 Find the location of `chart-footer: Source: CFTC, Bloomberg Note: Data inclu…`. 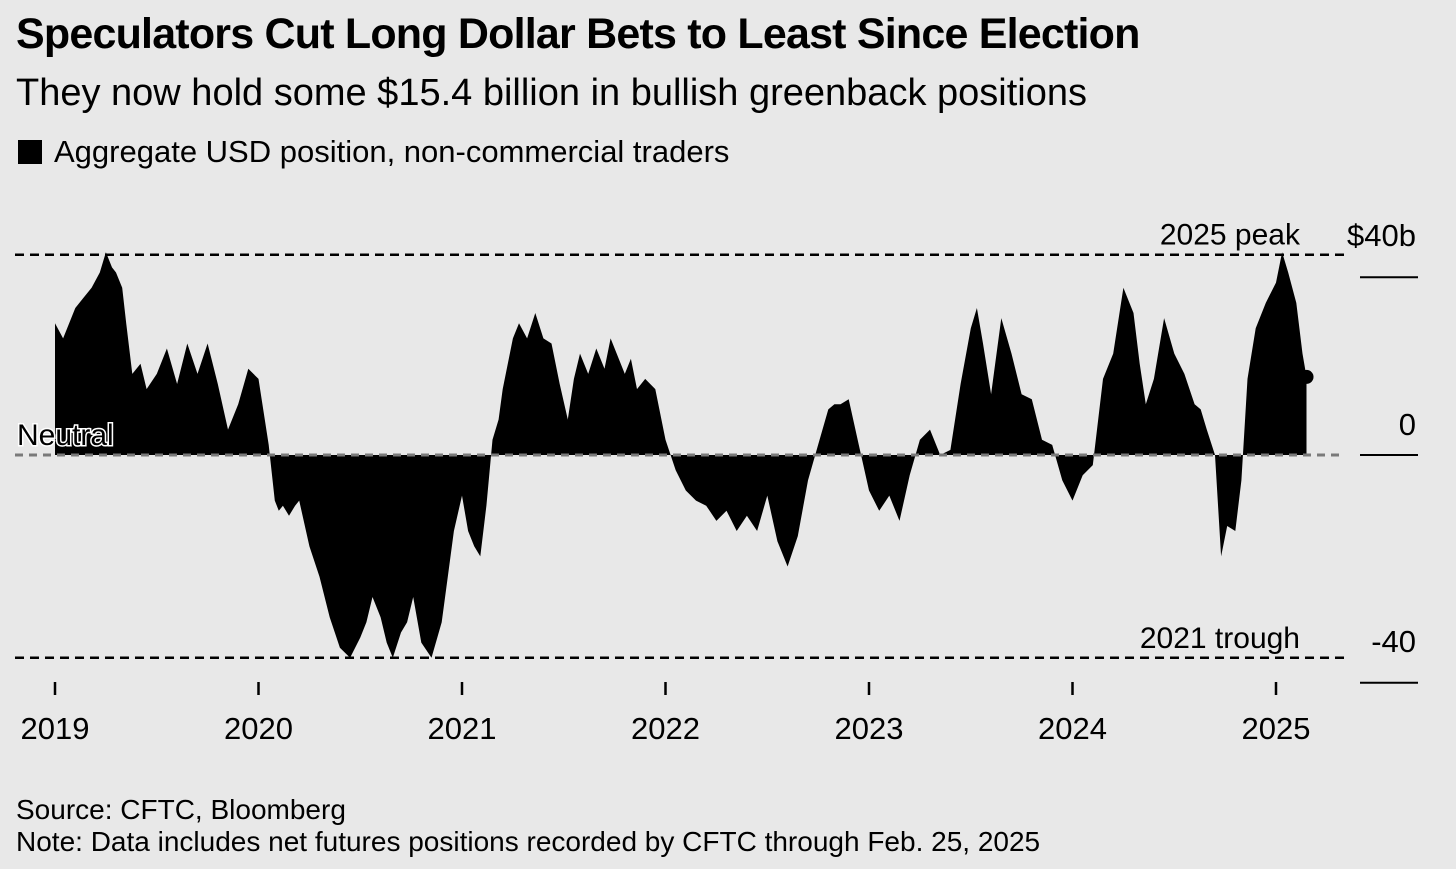

chart-footer: Source: CFTC, Bloomberg Note: Data inclu… is located at coordinates (528, 826).